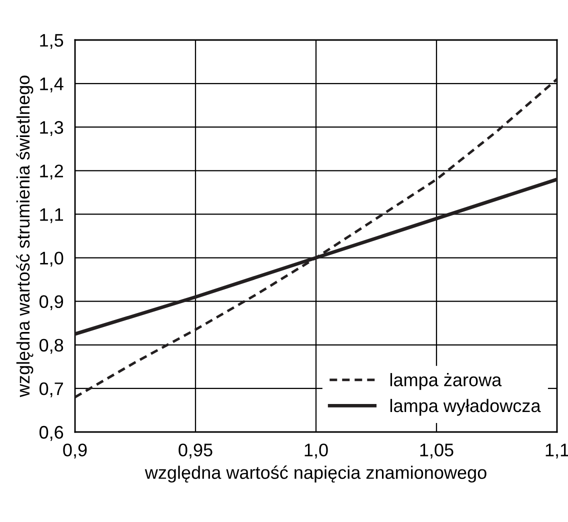 This screenshot has width=568, height=522. I want to click on y-tick-label: 0,7, so click(51, 390).